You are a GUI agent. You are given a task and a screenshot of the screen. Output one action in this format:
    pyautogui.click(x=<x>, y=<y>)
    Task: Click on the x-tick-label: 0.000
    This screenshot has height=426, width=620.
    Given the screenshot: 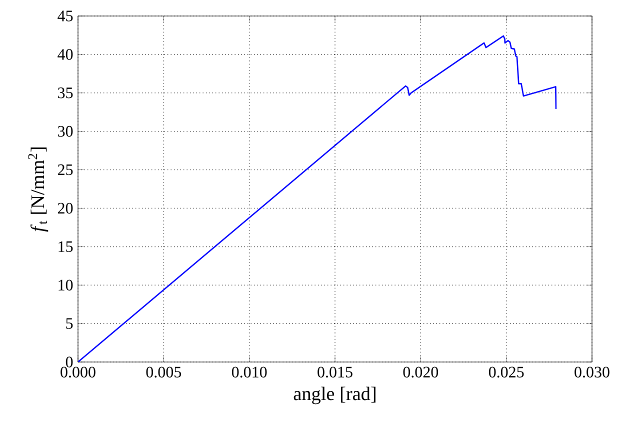 What is the action you would take?
    pyautogui.click(x=78, y=372)
    